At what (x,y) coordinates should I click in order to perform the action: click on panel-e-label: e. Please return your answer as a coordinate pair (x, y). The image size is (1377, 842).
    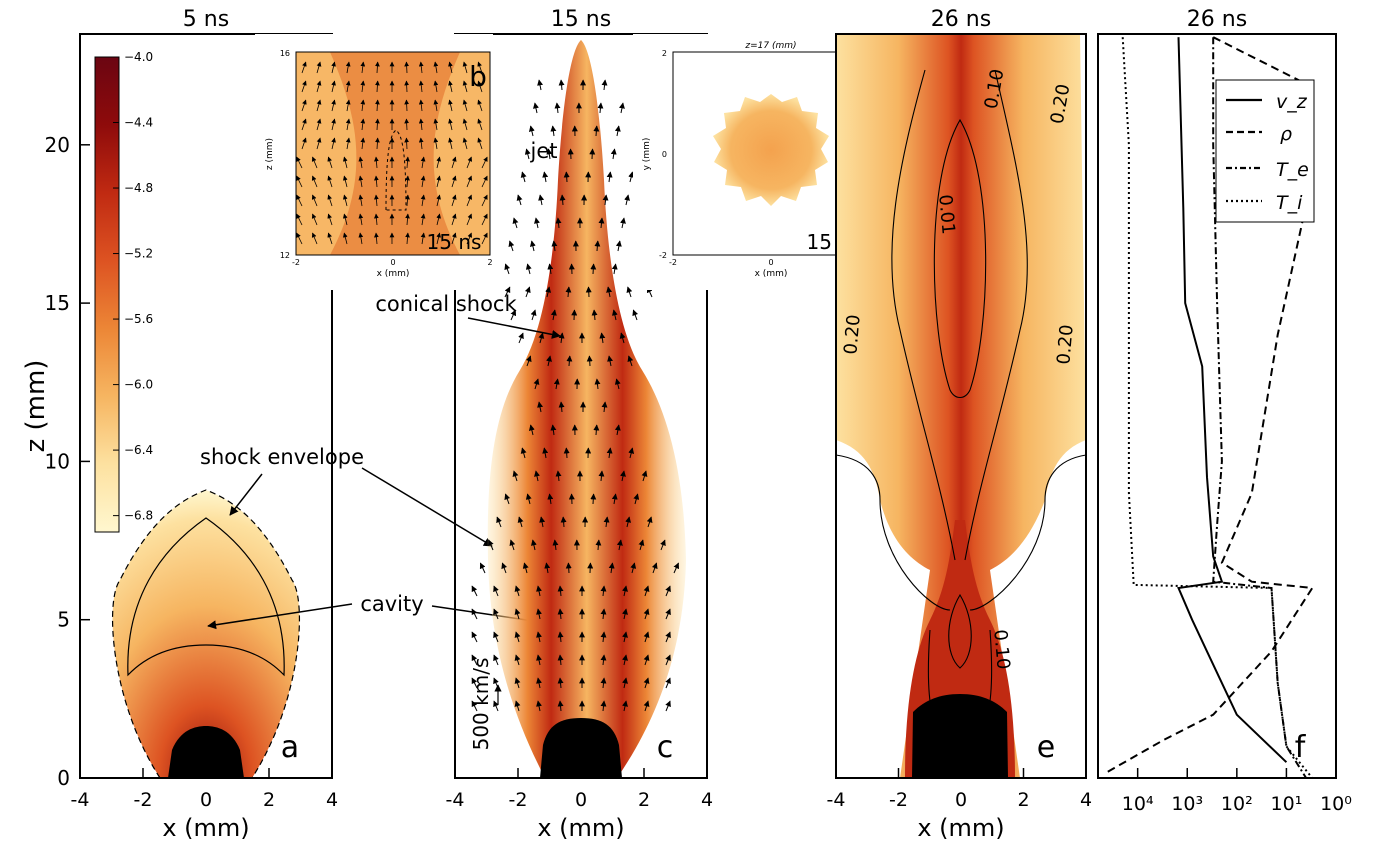
    Looking at the image, I should click on (1046, 747).